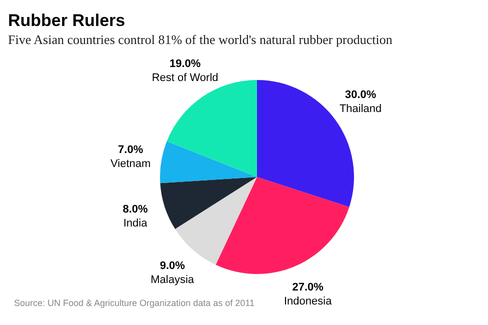  What do you see at coordinates (130, 164) in the screenshot?
I see `slice-label: Vietnam` at bounding box center [130, 164].